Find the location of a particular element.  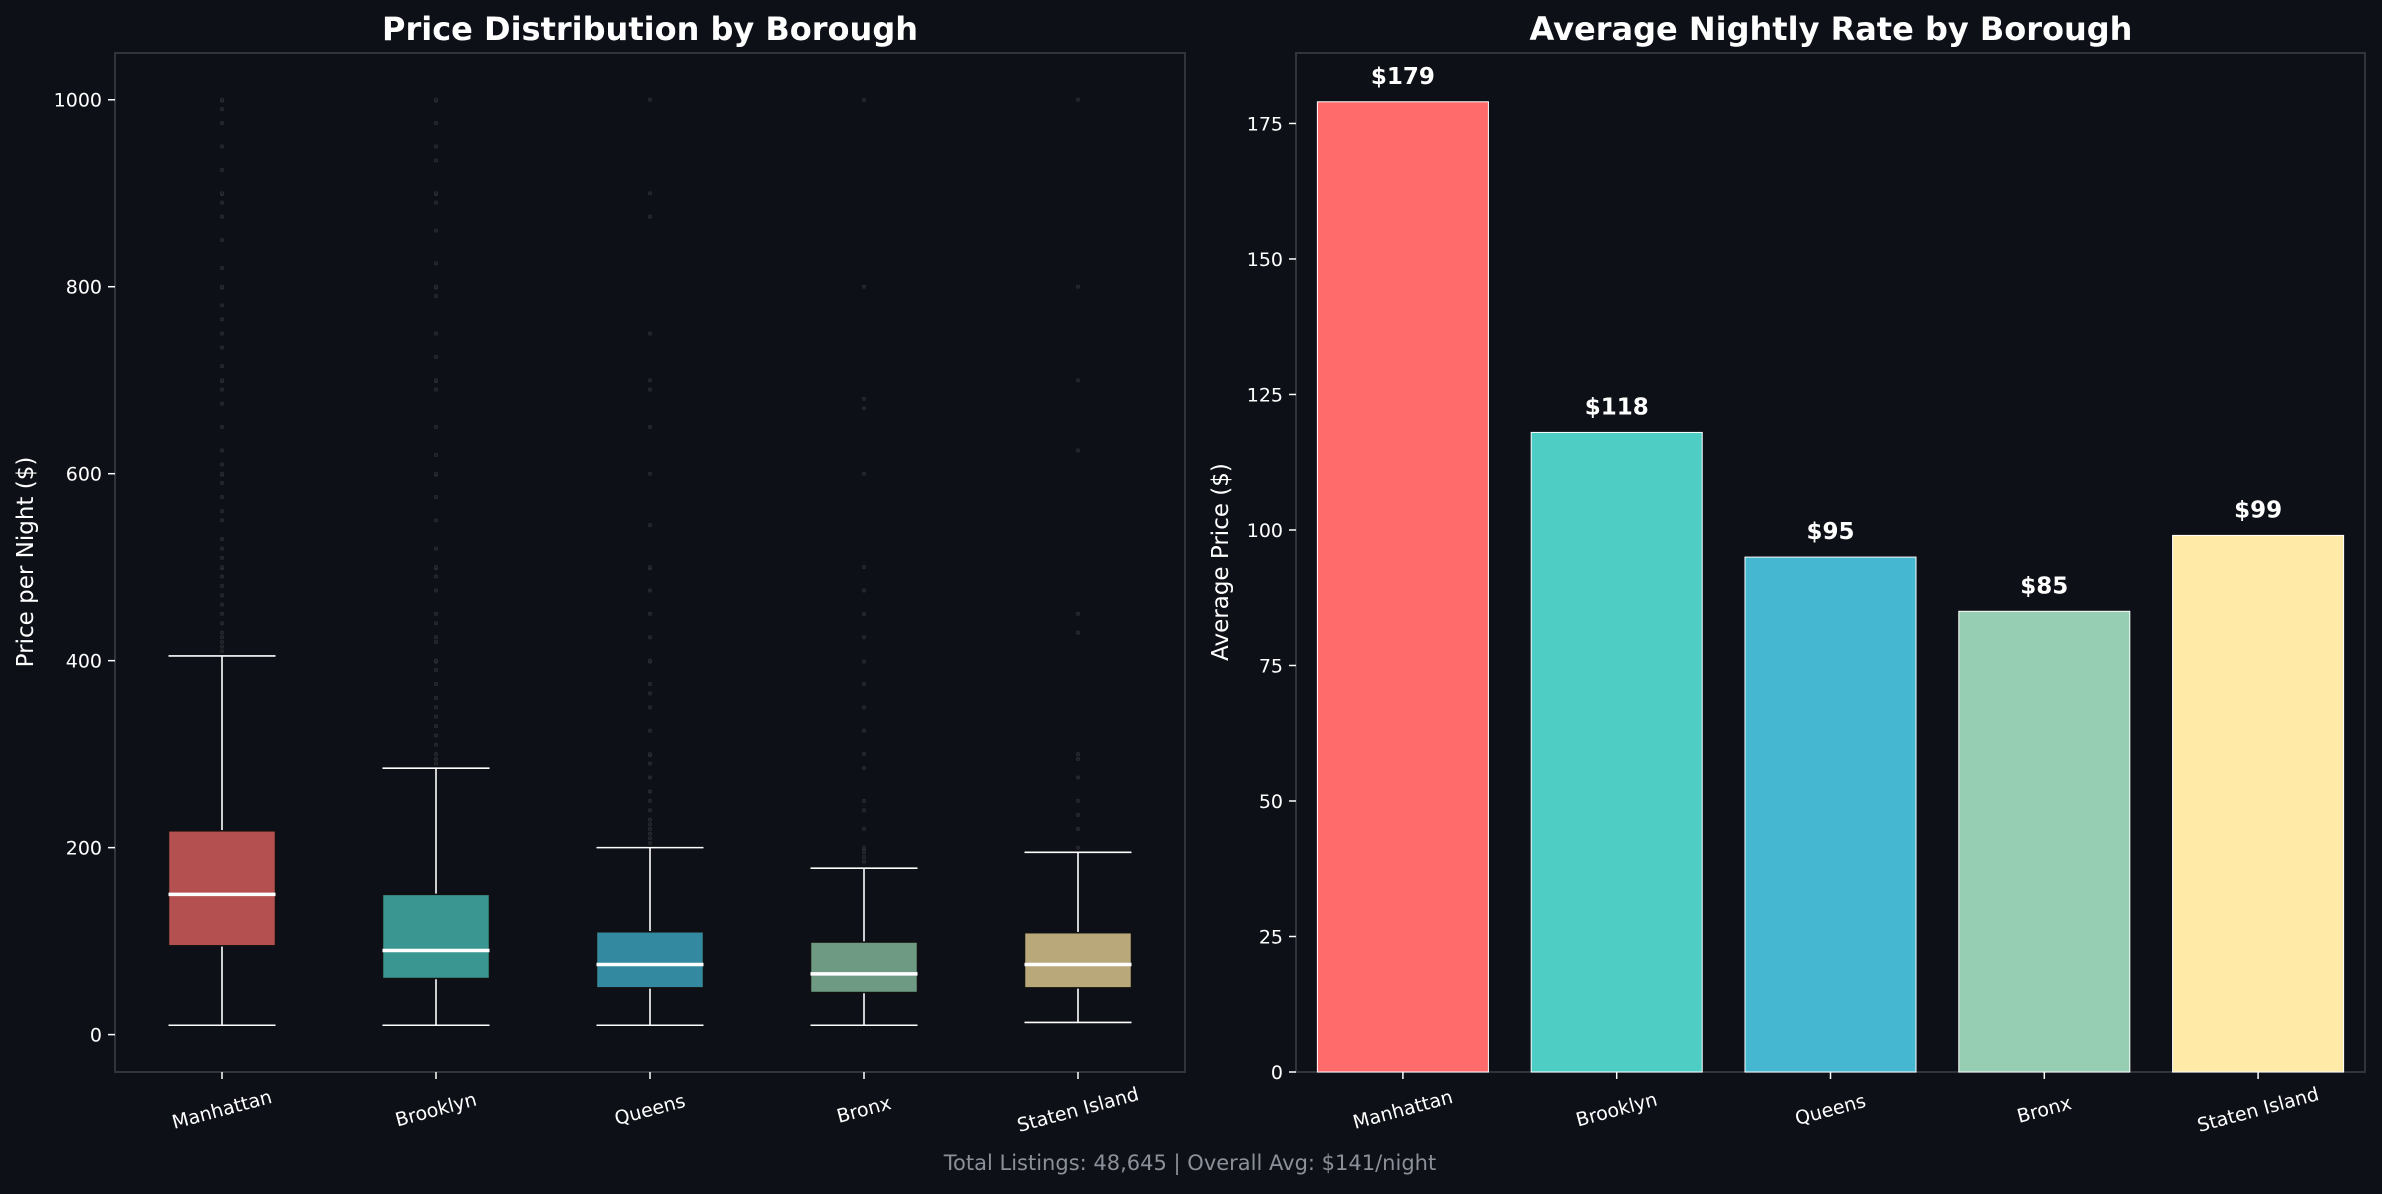

bar-manhattan is located at coordinates (1402, 587).